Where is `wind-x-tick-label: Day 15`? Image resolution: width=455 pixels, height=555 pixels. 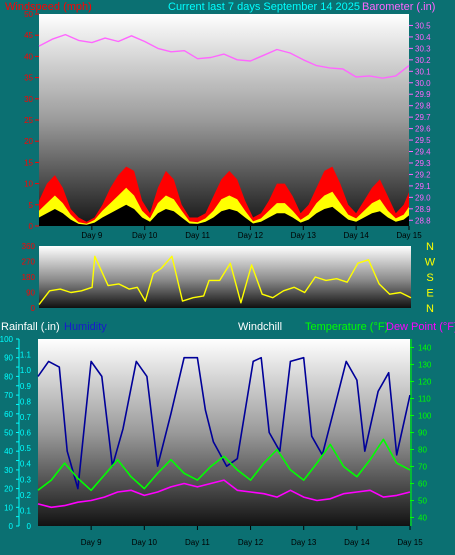
wind-x-tick-label: Day 15 is located at coordinates (409, 235).